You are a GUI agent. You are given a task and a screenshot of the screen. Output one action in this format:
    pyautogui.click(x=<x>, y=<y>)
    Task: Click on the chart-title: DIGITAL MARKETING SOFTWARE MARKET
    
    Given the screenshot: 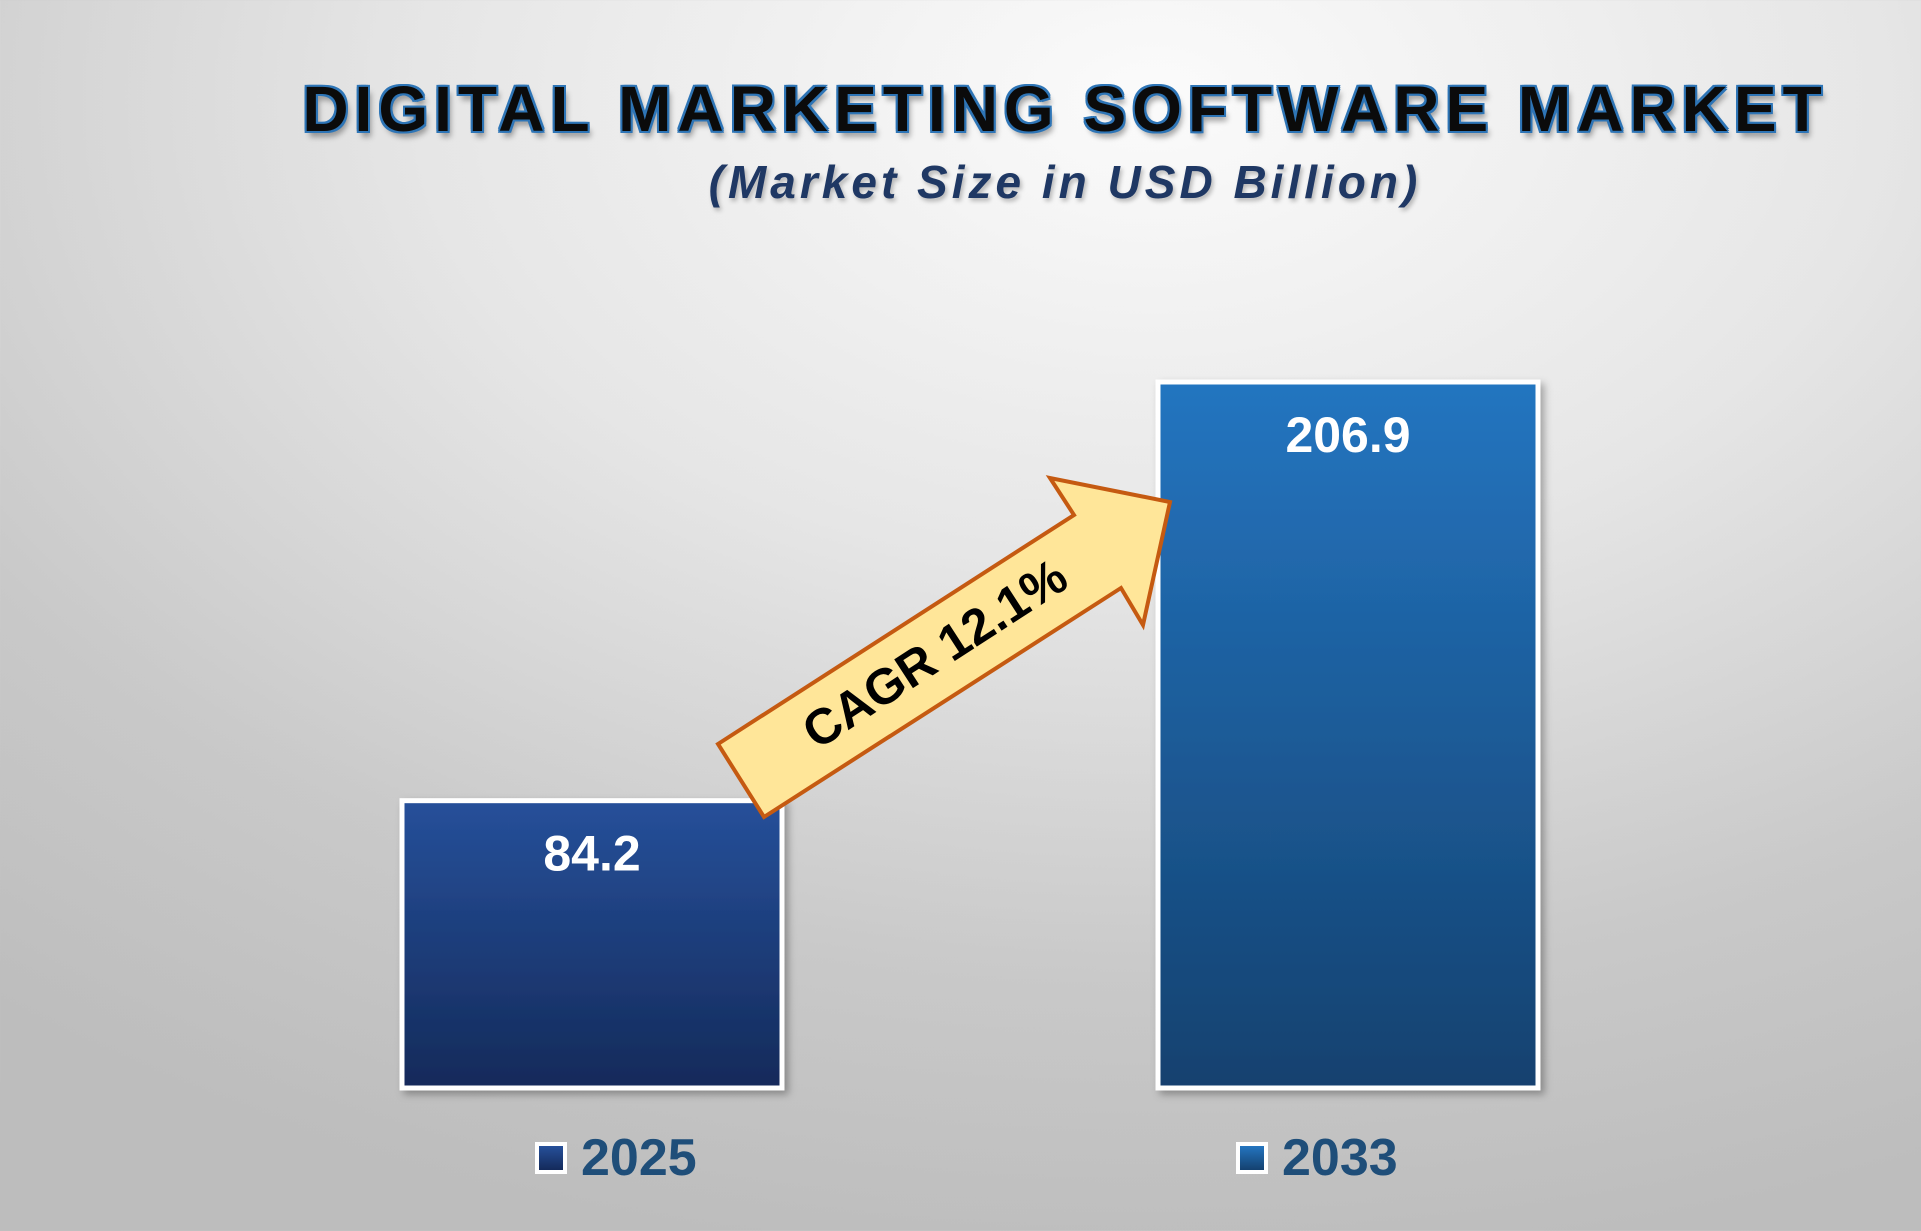 What is the action you would take?
    pyautogui.click(x=1065, y=109)
    